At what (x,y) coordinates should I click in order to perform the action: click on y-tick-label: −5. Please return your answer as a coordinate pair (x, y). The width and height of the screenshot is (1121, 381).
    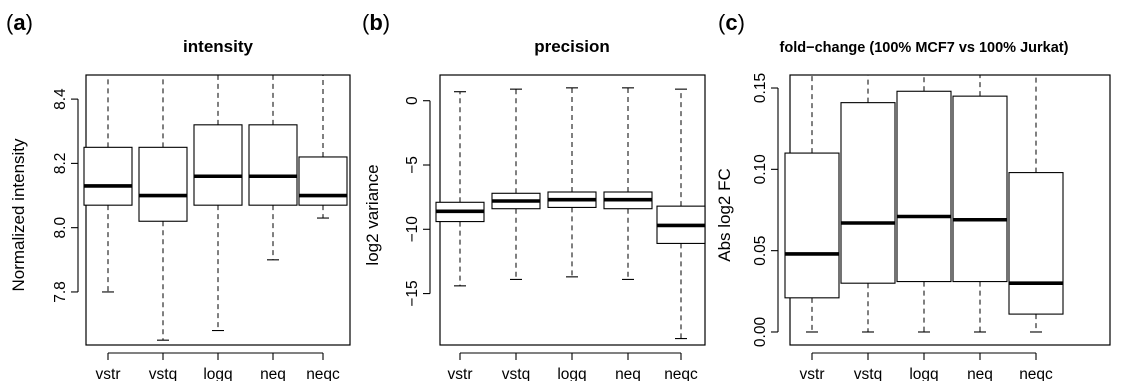
    Looking at the image, I should click on (412, 165).